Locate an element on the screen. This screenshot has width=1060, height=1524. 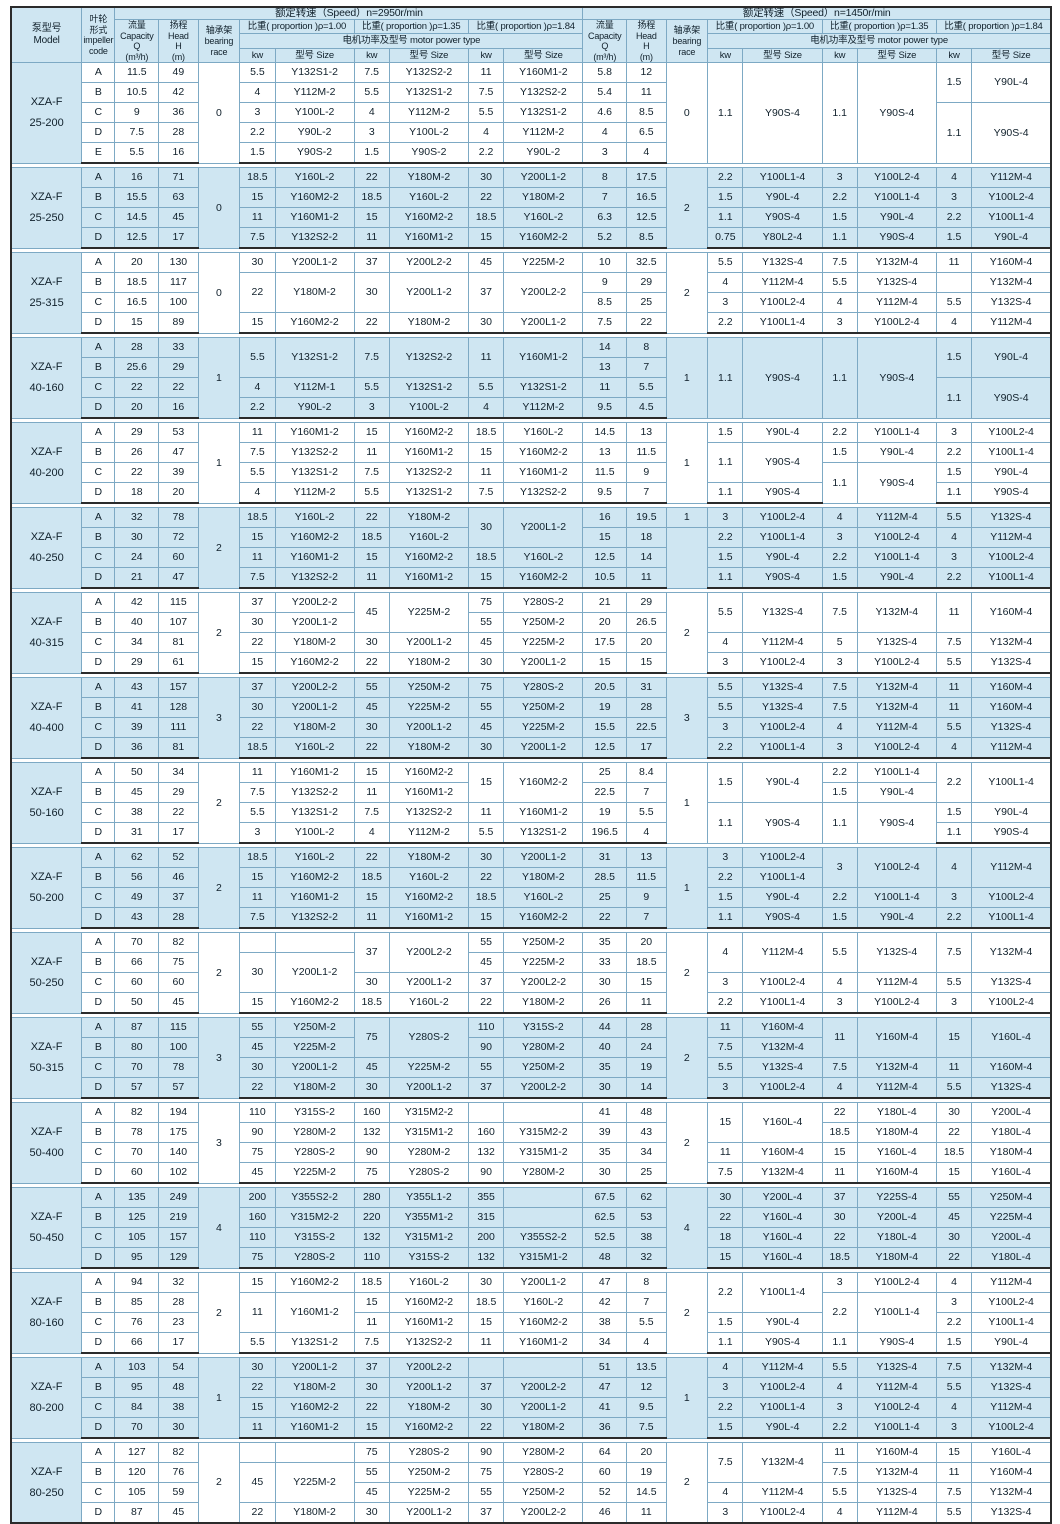
size-p1-1450: Y100L2-4 is located at coordinates (782, 858).